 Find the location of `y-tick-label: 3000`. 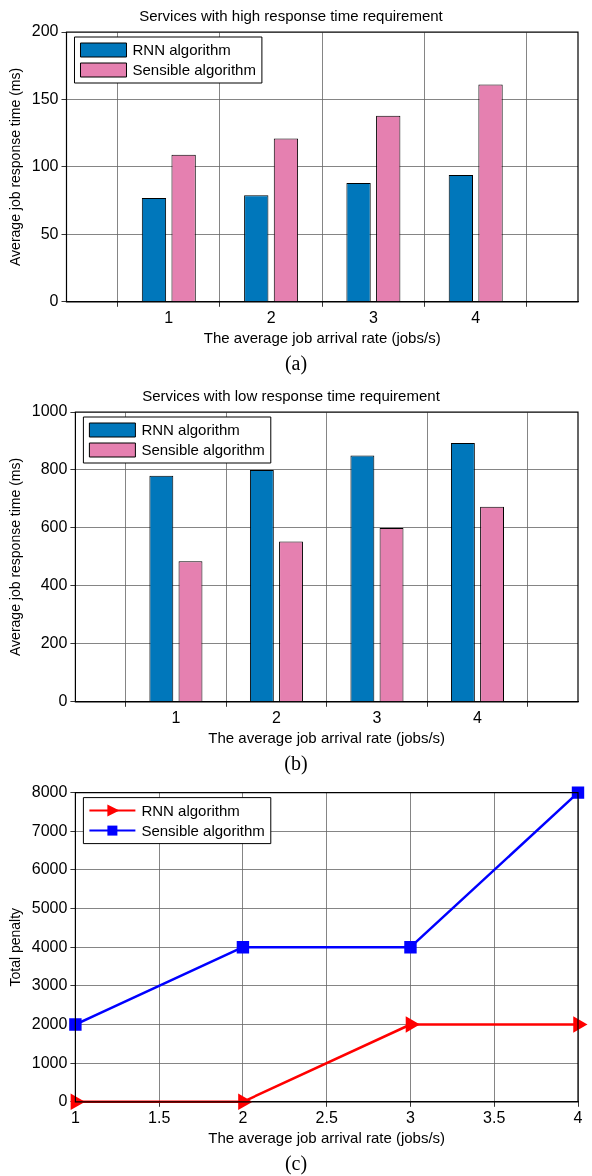

y-tick-label: 3000 is located at coordinates (49, 985).